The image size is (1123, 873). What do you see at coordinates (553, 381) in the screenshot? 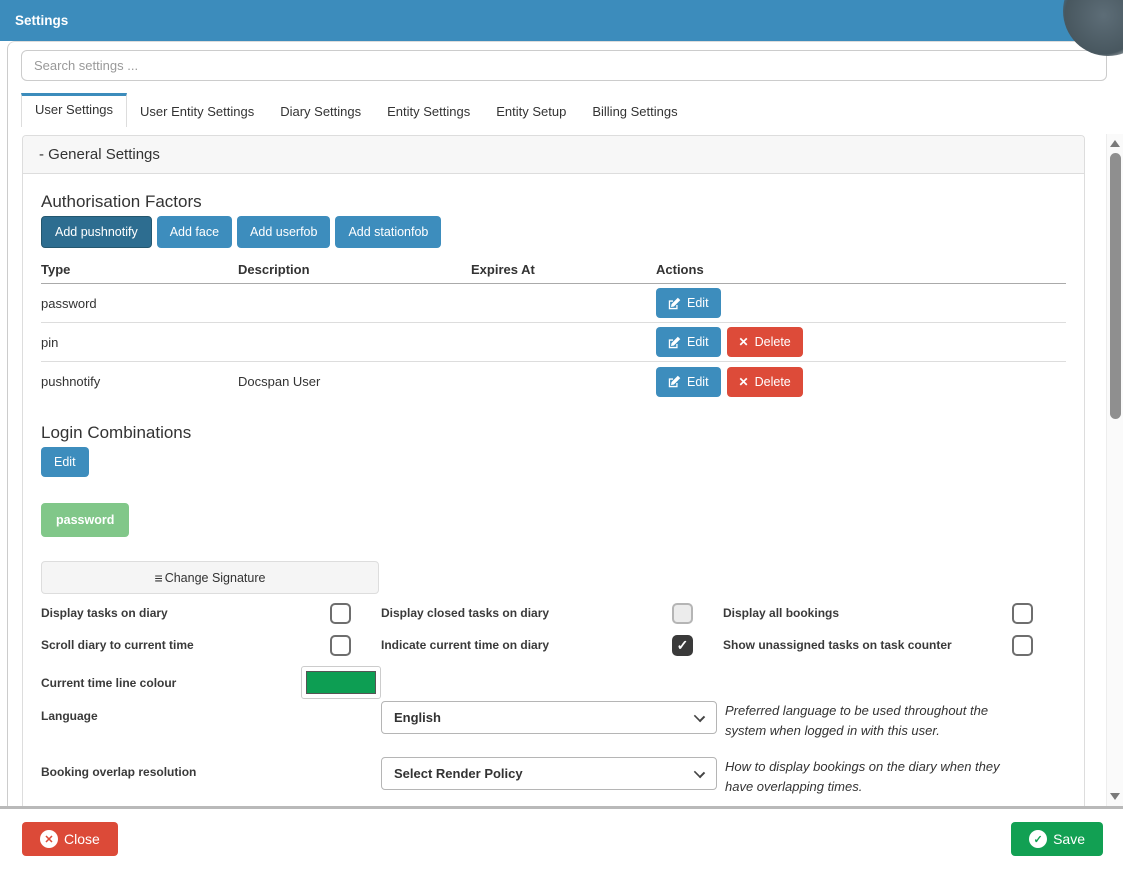
I see `table-row: pushnotify Docspan User Edit ✕` at bounding box center [553, 381].